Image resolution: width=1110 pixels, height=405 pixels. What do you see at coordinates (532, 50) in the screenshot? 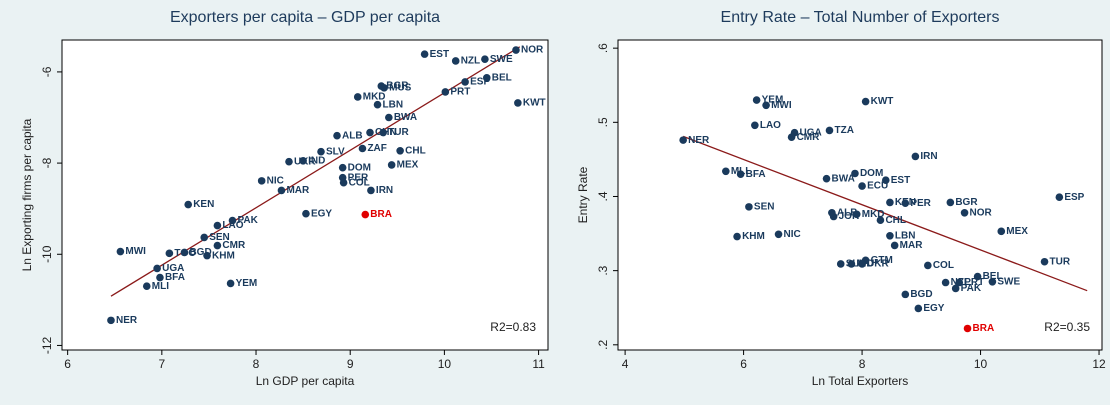
I see `point-label: NOR` at bounding box center [532, 50].